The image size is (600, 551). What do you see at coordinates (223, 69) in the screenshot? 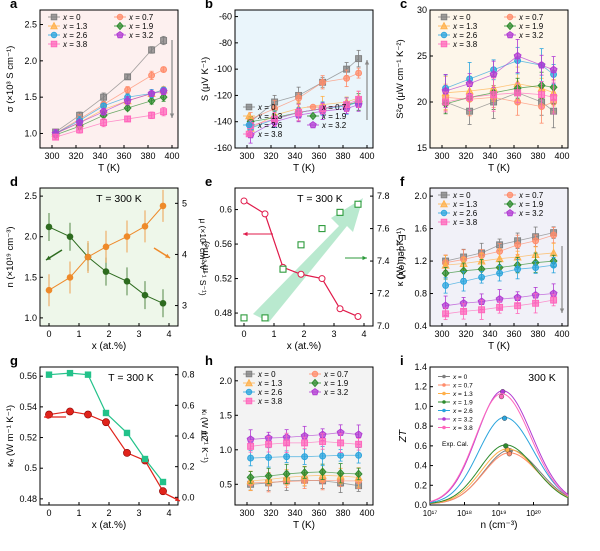
I see `y-tick-label: -100` at bounding box center [223, 69].